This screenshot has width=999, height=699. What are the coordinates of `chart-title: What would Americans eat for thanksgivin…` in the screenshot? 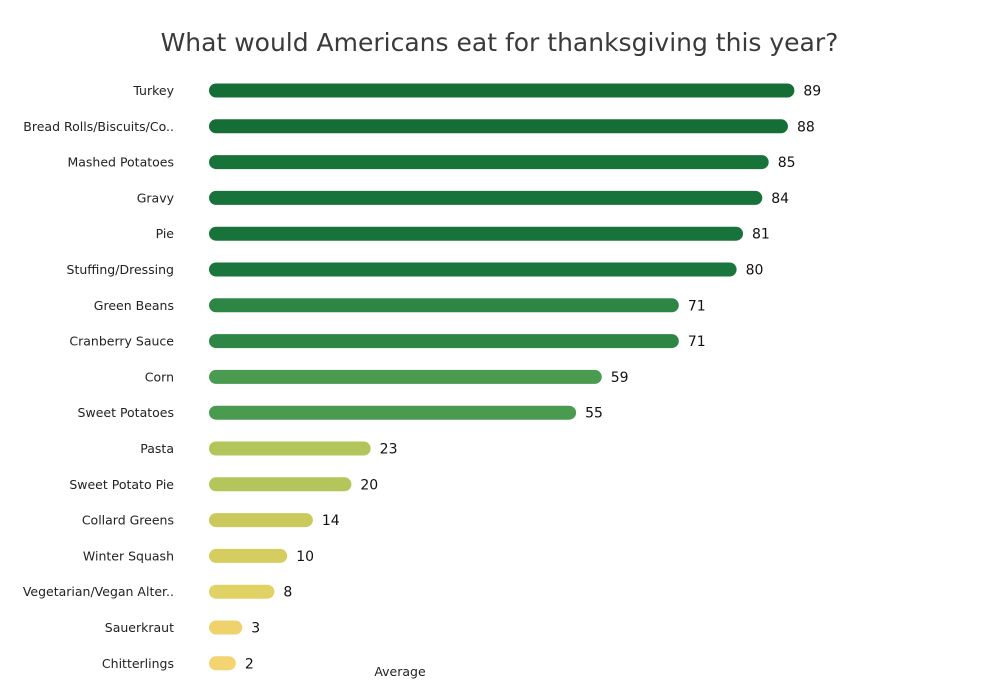 It's located at (499, 42).